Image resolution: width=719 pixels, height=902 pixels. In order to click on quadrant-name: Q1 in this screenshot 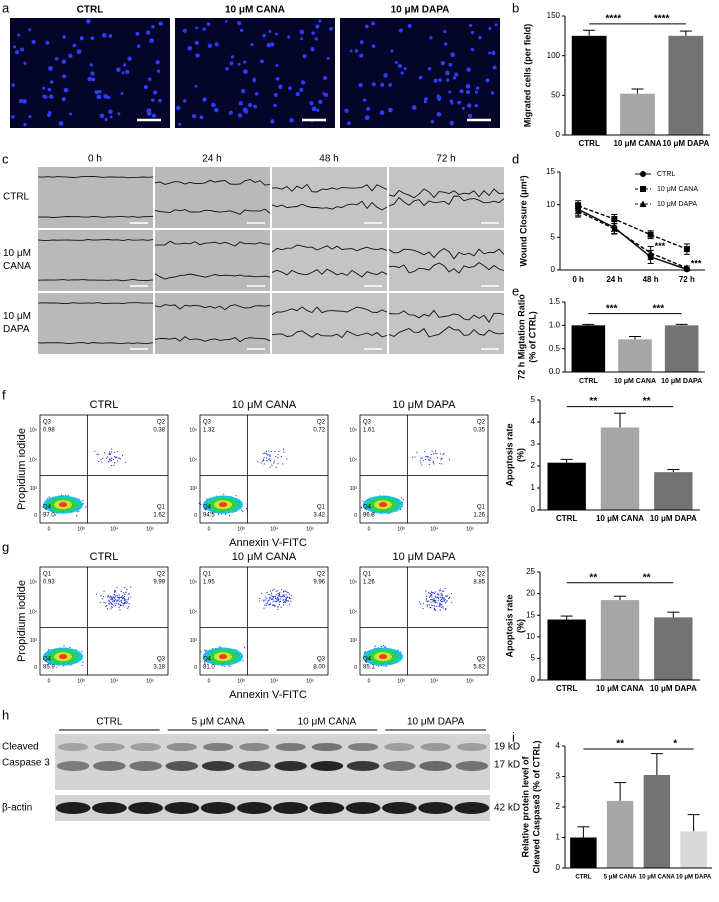, I will do `click(47, 575)`.